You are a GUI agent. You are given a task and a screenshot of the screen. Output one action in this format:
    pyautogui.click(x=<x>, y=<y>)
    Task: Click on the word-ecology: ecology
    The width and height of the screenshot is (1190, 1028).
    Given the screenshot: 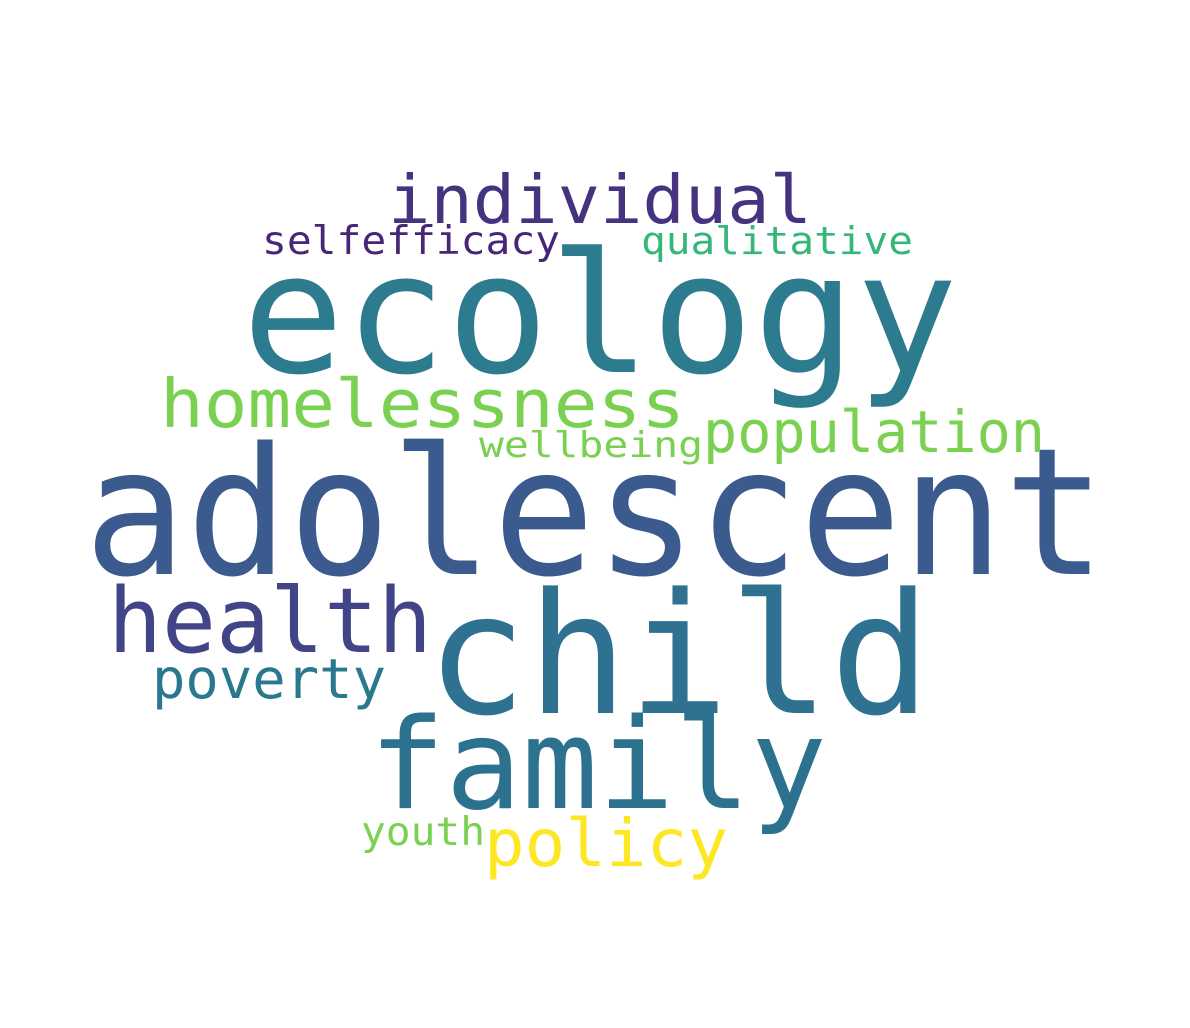 What is the action you would take?
    pyautogui.click(x=600, y=315)
    